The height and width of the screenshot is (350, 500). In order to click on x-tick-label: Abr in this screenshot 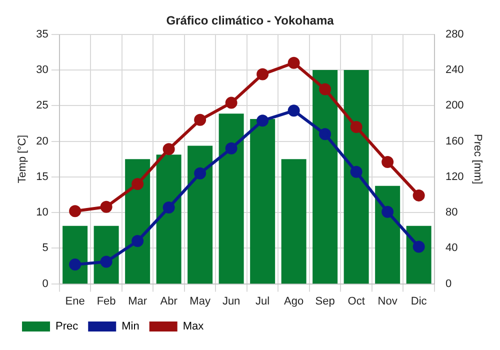, I will do `click(169, 301)`.